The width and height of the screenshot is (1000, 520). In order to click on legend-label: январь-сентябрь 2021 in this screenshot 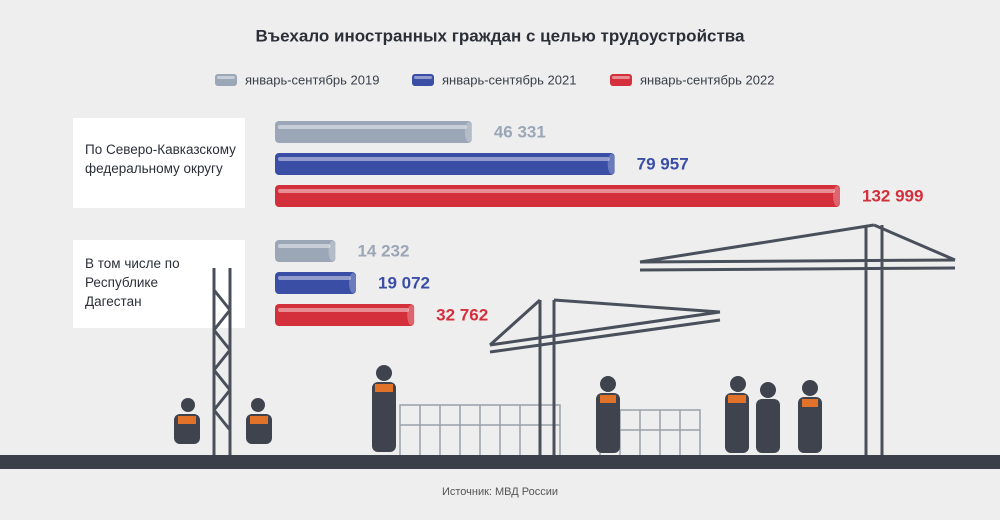, I will do `click(509, 79)`.